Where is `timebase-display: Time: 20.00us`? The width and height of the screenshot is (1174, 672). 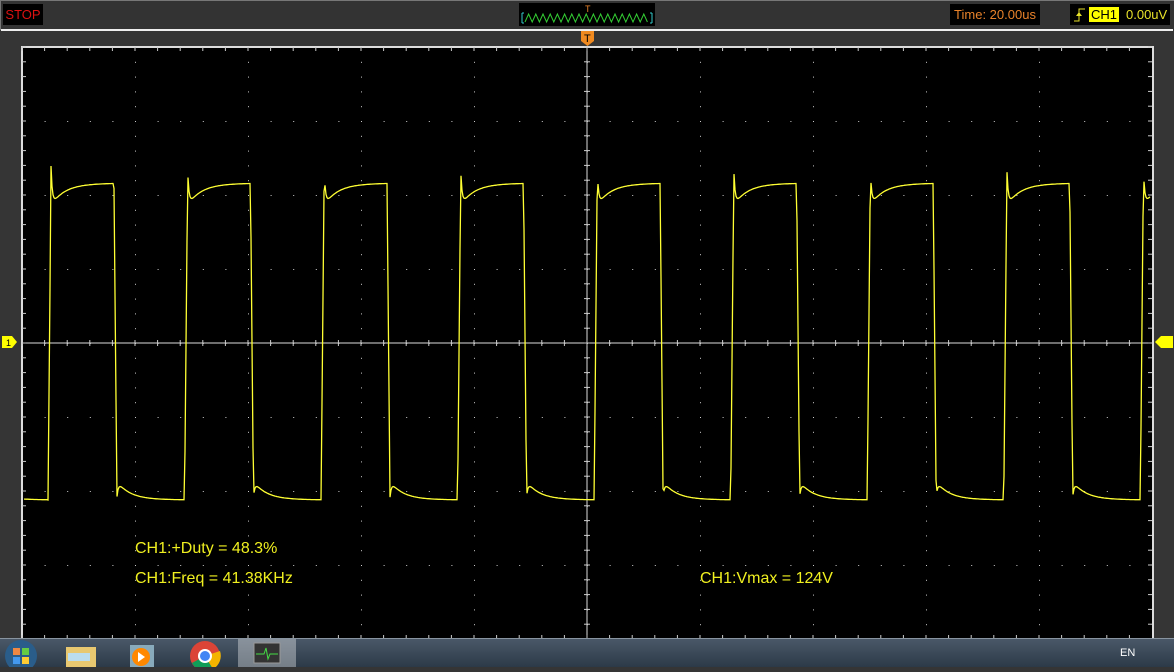 timebase-display: Time: 20.00us is located at coordinates (995, 14).